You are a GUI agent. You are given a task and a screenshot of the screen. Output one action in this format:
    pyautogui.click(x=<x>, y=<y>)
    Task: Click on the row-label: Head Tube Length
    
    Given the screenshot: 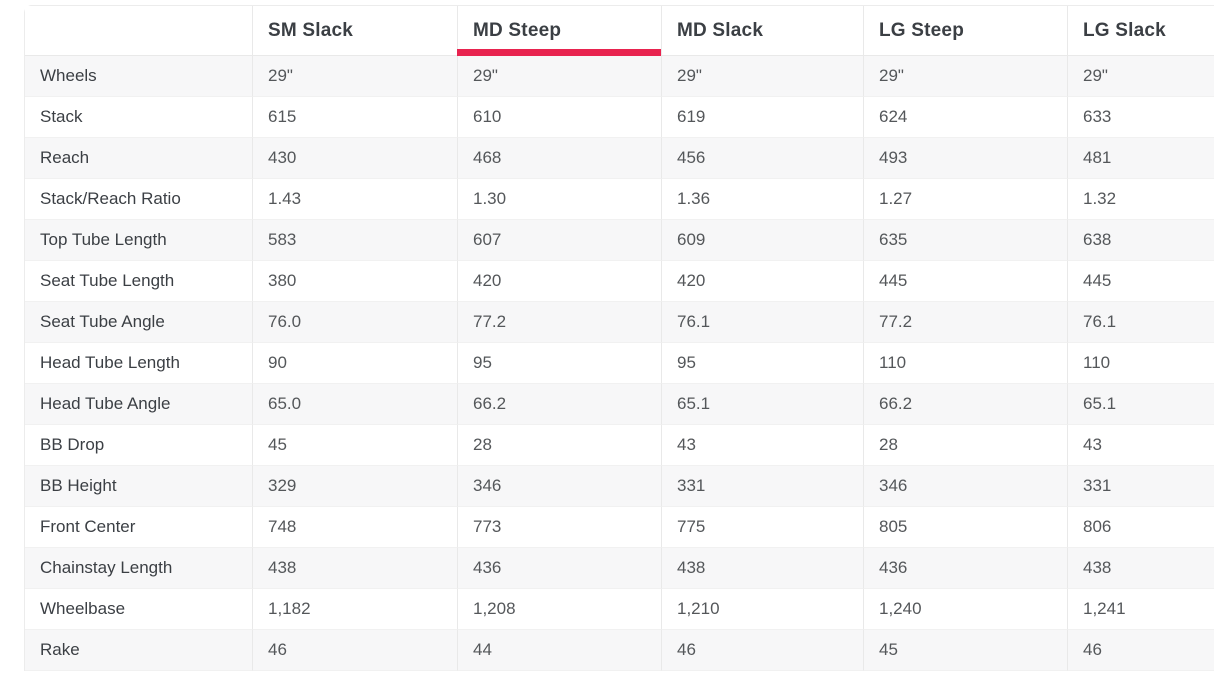 What is the action you would take?
    pyautogui.click(x=138, y=363)
    